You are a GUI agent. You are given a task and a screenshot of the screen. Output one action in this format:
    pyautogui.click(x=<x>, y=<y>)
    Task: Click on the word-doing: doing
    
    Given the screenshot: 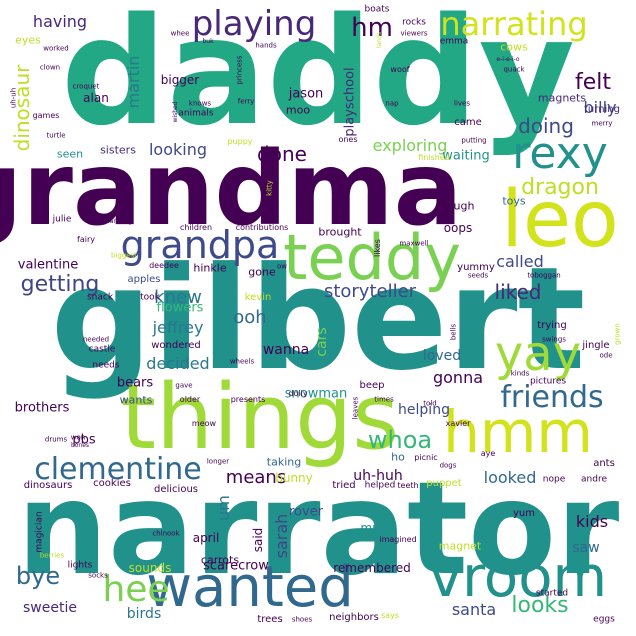 What is the action you would take?
    pyautogui.click(x=546, y=126)
    